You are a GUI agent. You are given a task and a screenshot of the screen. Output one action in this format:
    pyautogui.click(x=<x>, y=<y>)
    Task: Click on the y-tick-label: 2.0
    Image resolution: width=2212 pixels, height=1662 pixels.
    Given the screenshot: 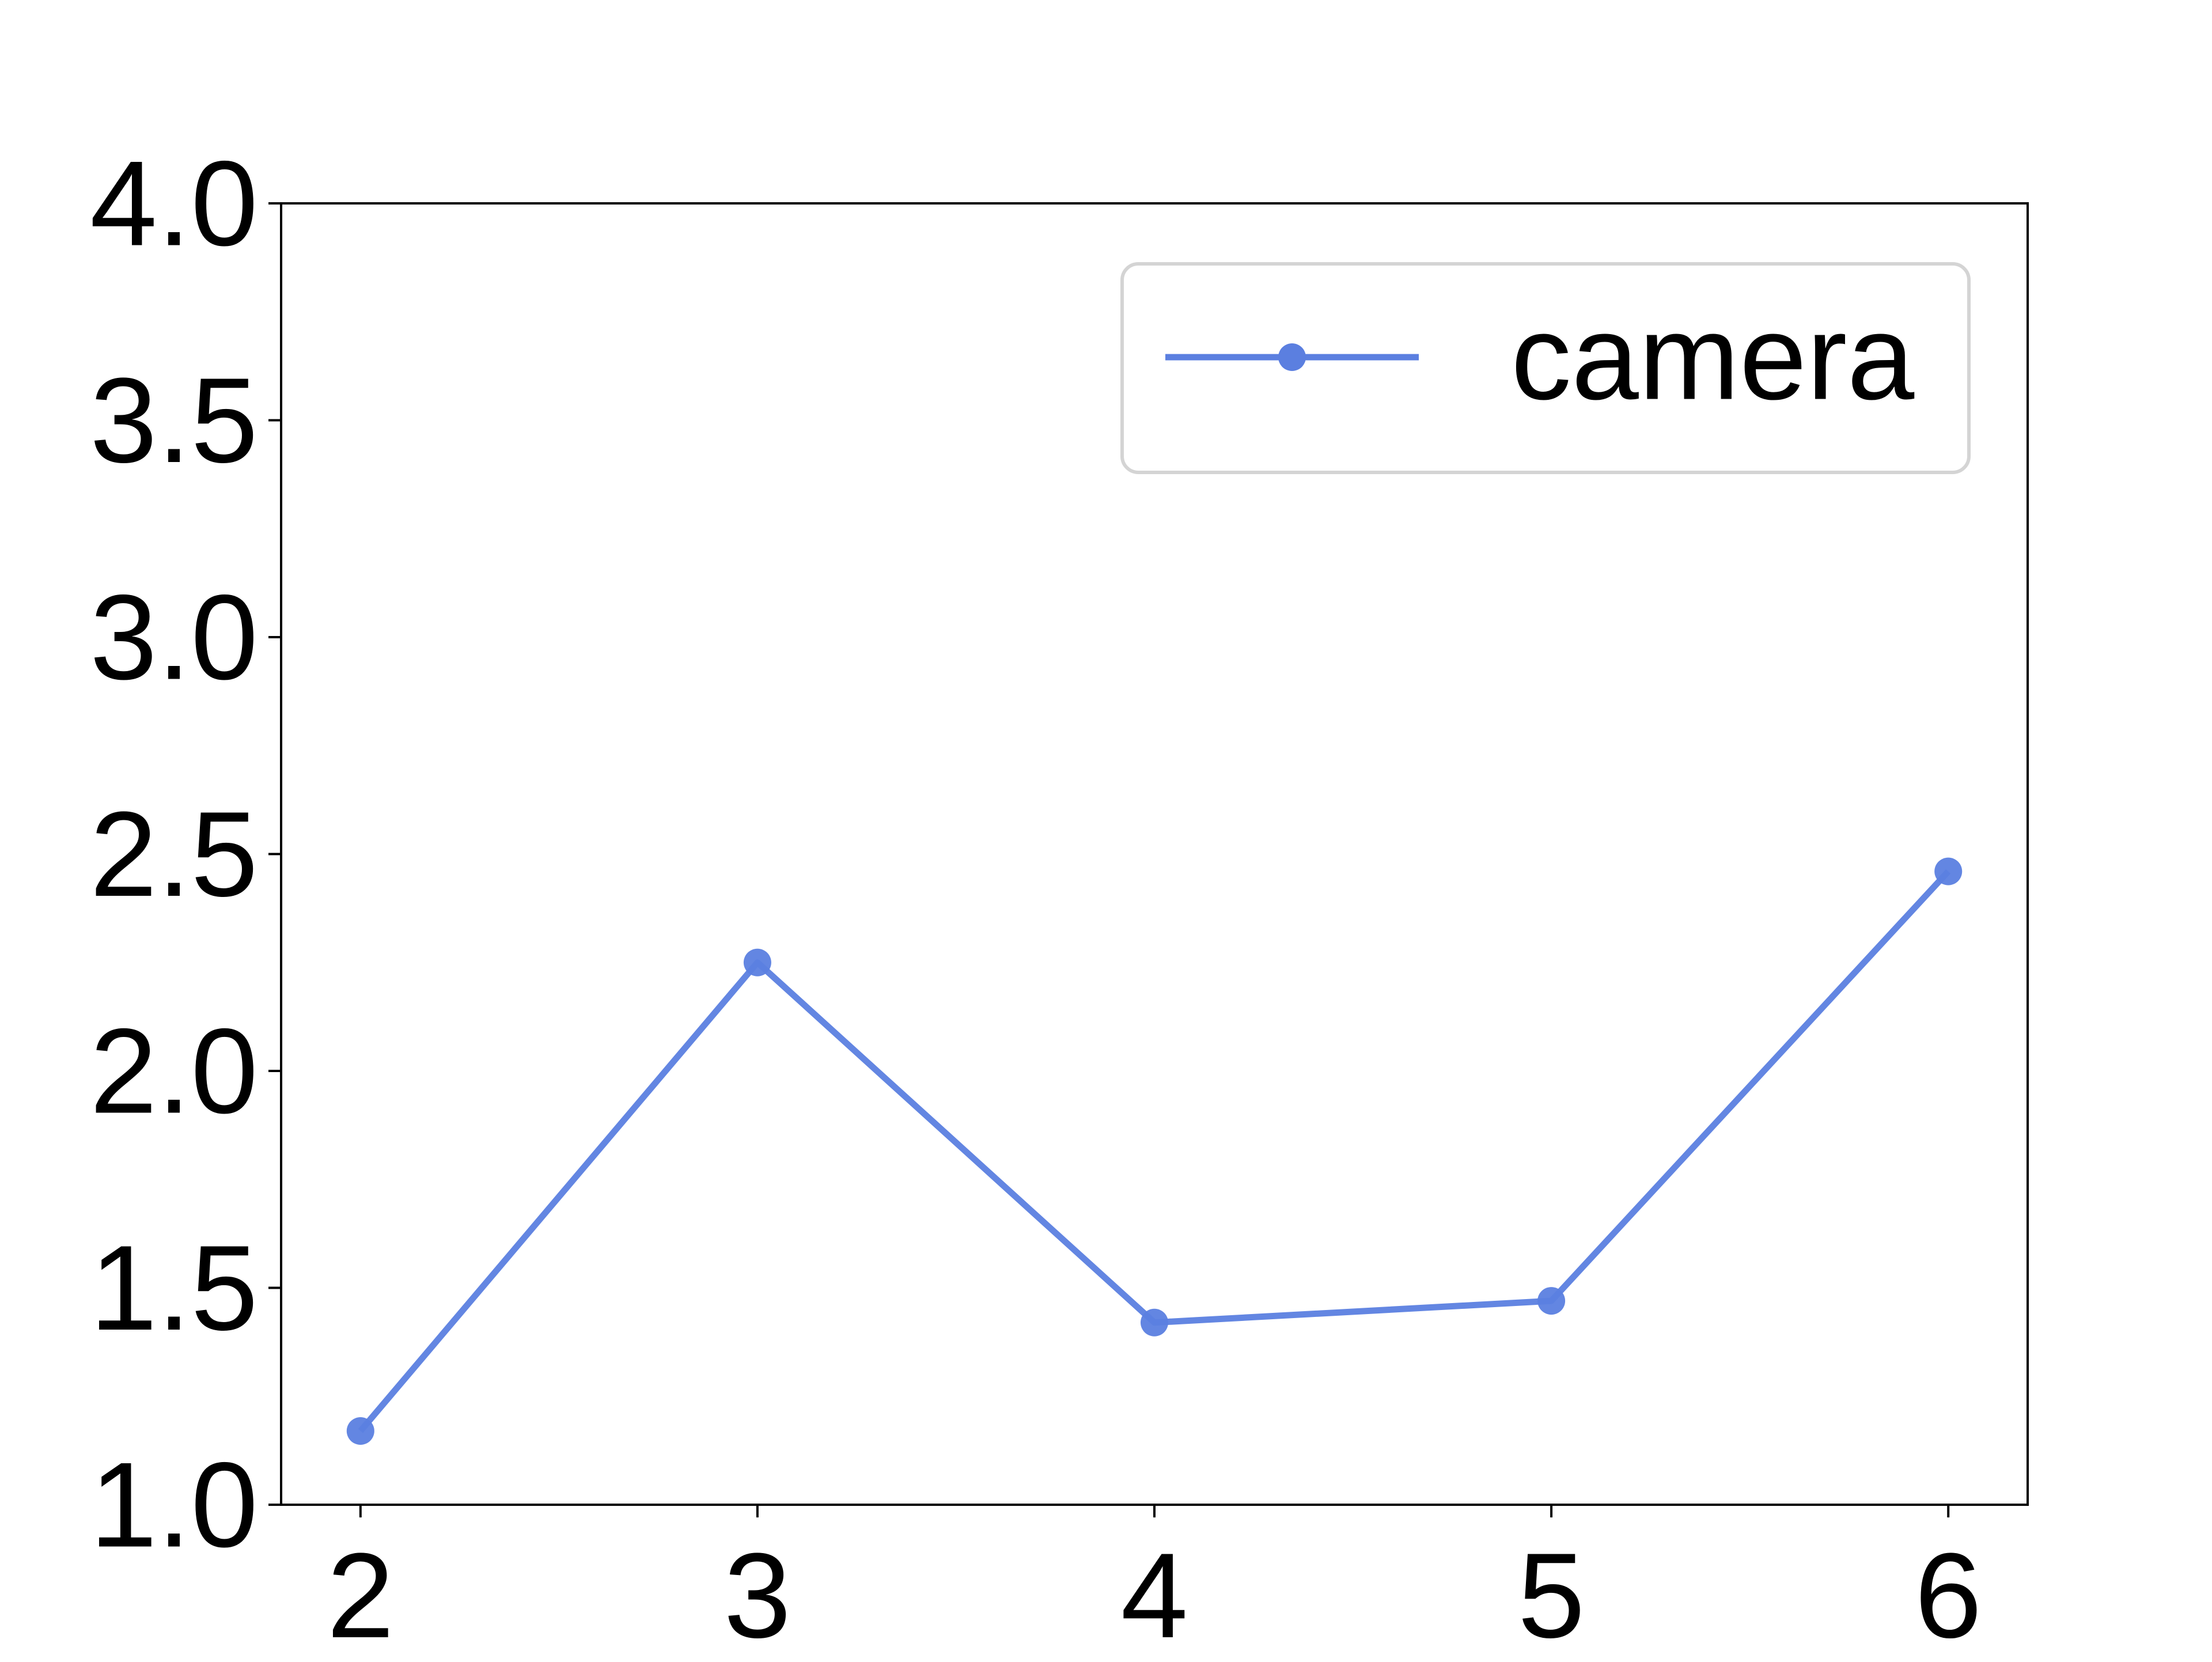 What is the action you would take?
    pyautogui.click(x=174, y=1071)
    